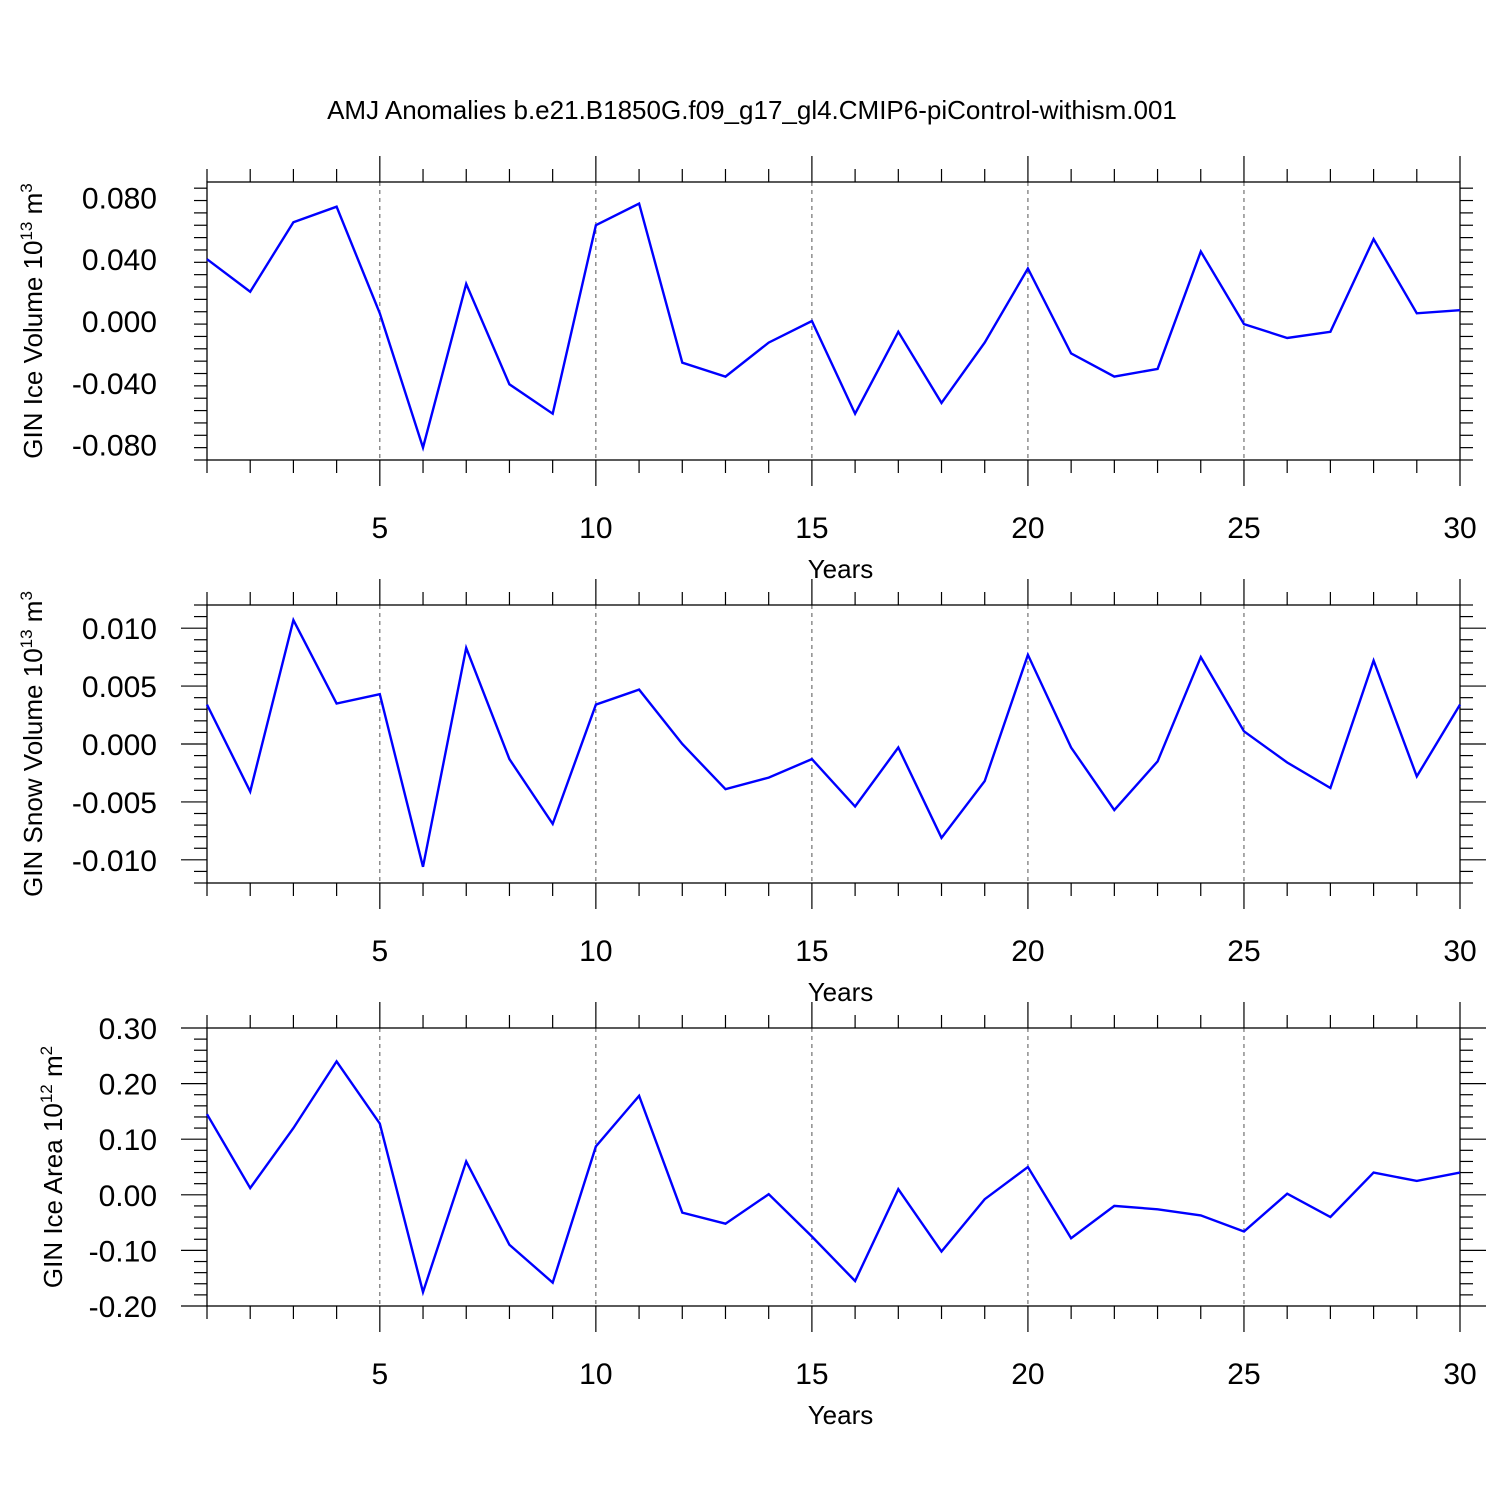  Describe the element at coordinates (119, 629) in the screenshot. I see `y-tick-label: 0.010` at that location.